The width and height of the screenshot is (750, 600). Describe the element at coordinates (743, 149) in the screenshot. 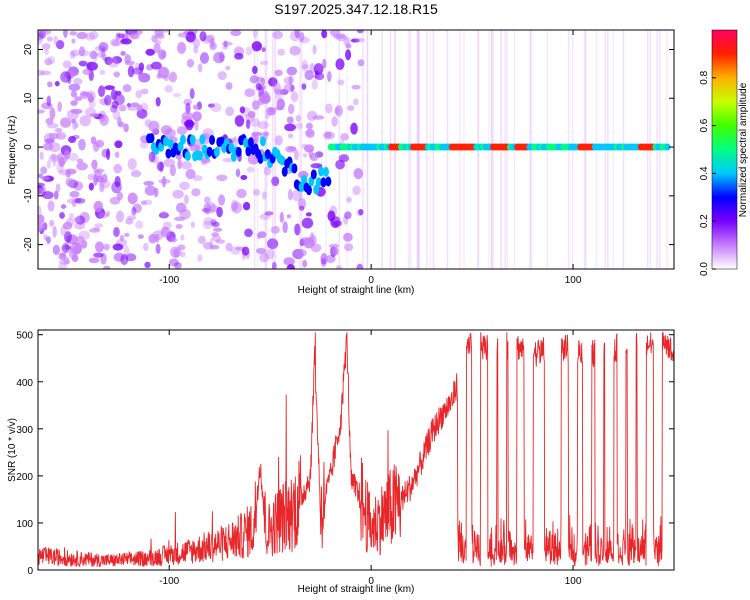

I see `colorbar-label: Normalized spectral amplitude` at that location.